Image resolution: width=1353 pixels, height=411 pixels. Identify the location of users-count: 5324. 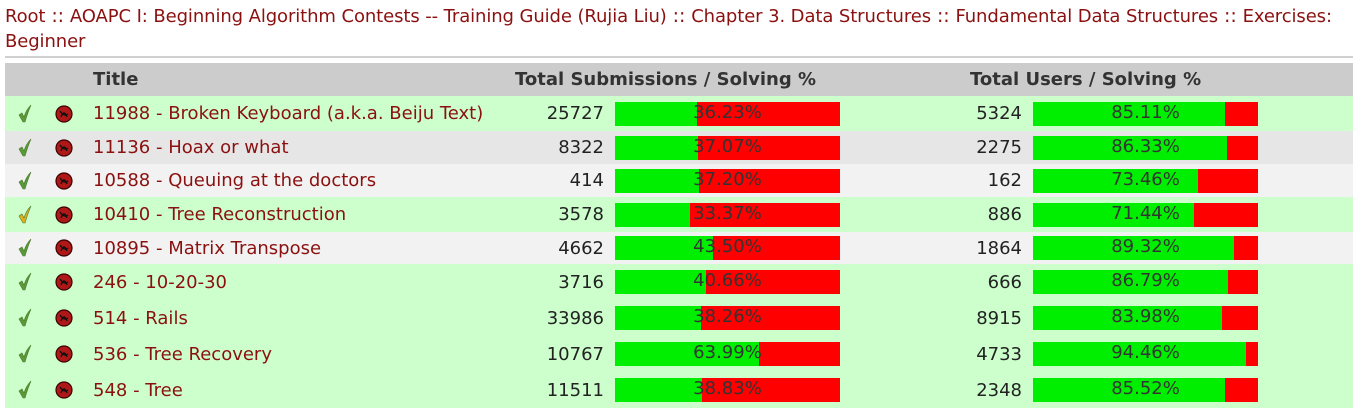
(999, 113).